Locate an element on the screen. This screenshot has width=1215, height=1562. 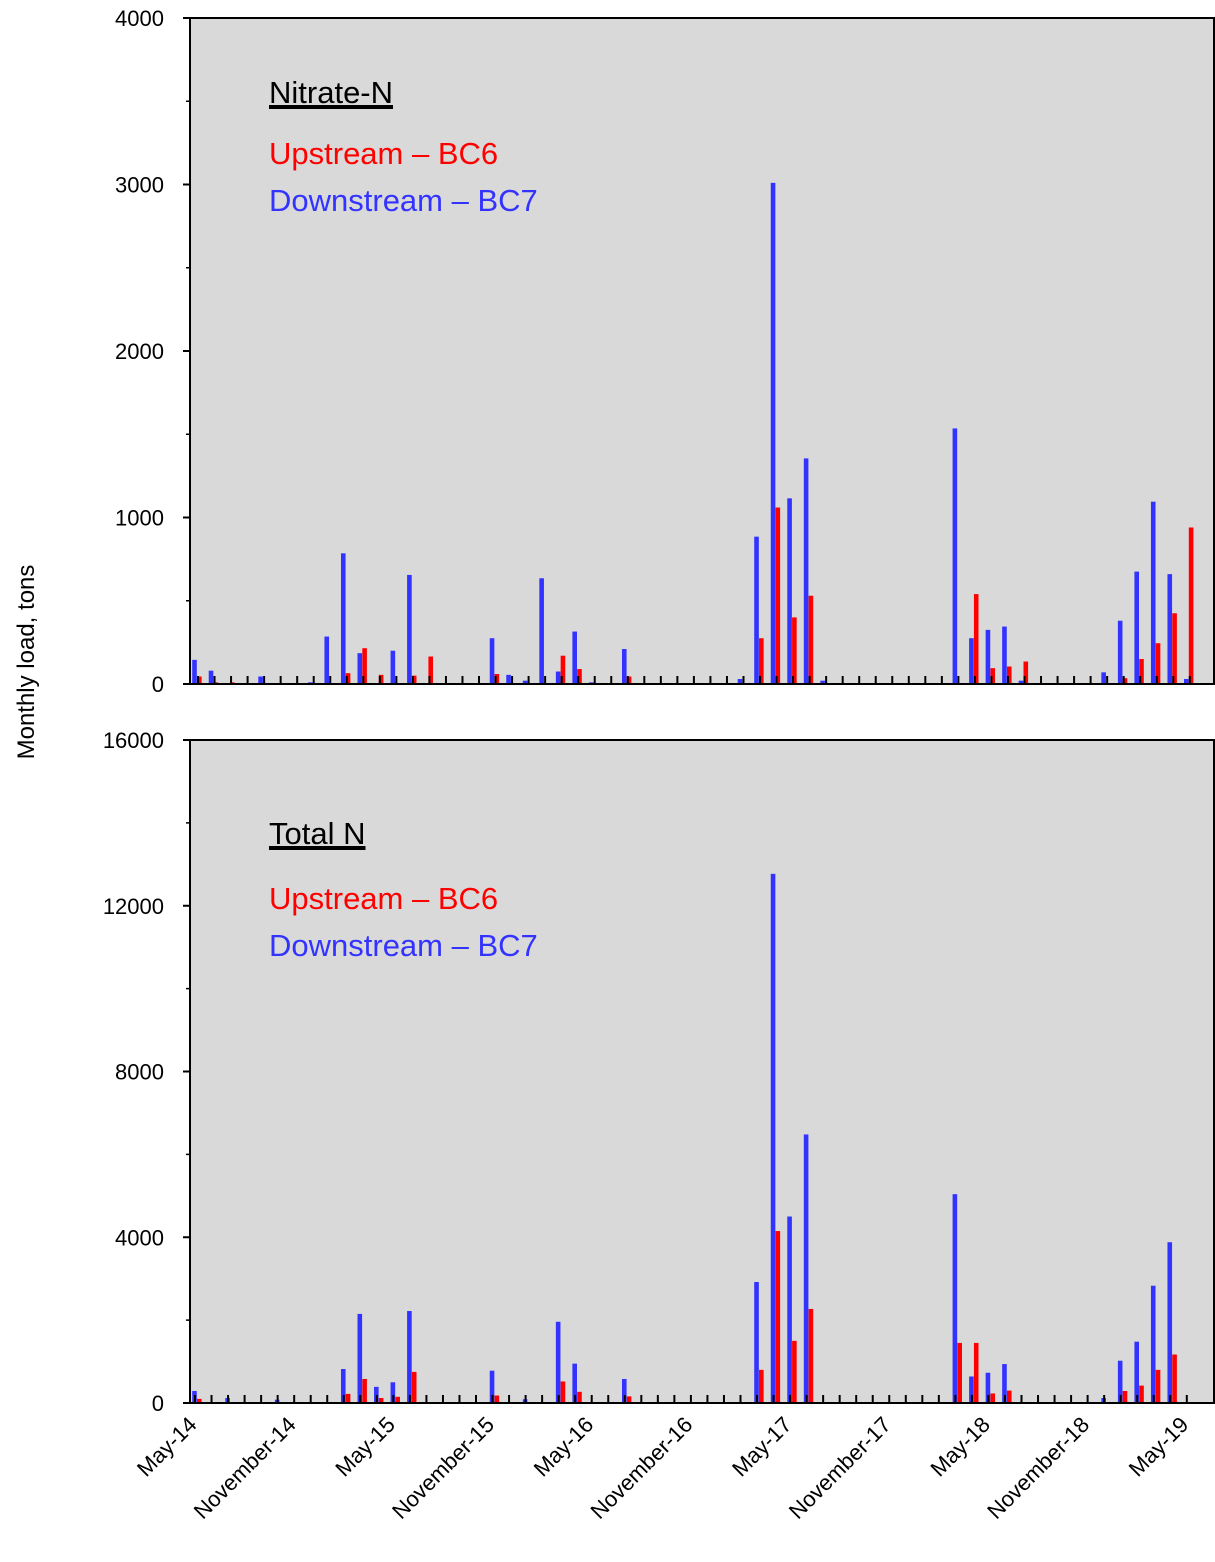
nitrate-n-y-tick-label: 4000 is located at coordinates (139, 18).